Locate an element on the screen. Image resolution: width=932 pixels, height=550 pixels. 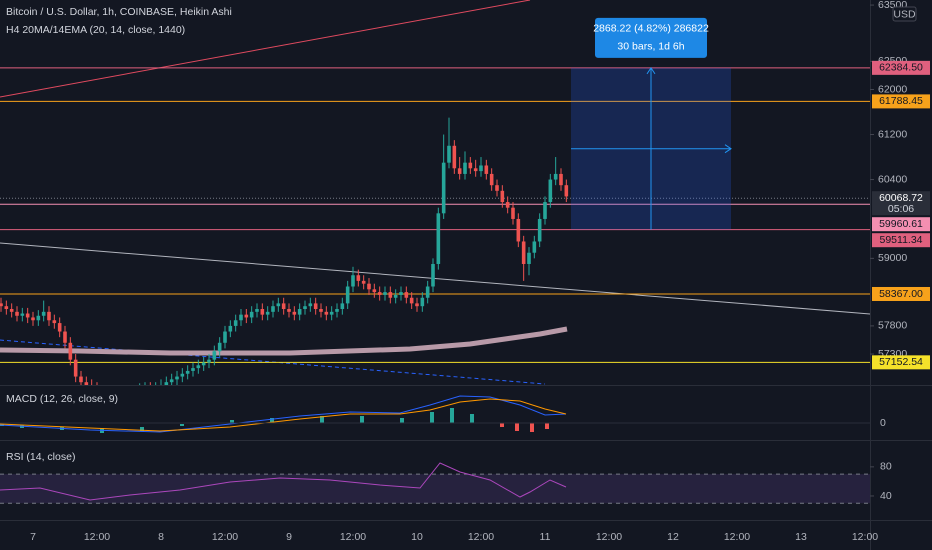
rsi-pane is located at coordinates (435, 488).